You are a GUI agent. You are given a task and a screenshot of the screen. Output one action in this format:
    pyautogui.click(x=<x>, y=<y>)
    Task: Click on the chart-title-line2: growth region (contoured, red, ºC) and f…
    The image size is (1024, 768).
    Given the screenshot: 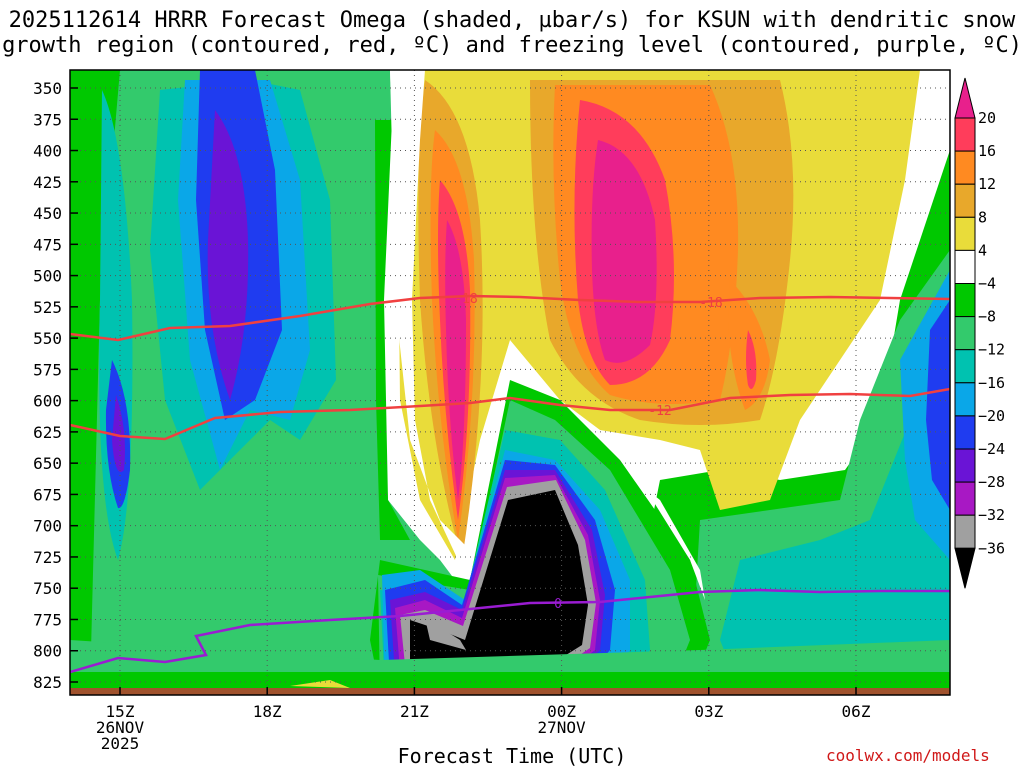 What is the action you would take?
    pyautogui.click(x=512, y=45)
    